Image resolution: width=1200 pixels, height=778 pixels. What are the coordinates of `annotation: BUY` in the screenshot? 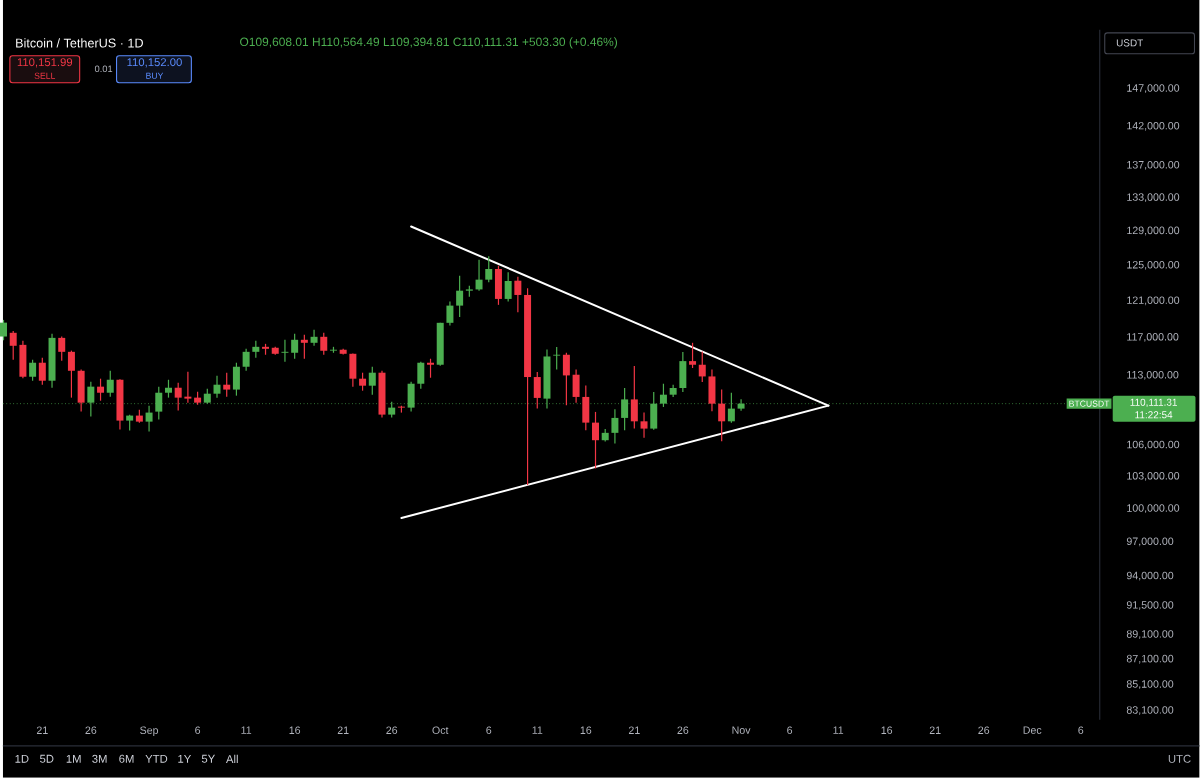 It's located at (155, 75).